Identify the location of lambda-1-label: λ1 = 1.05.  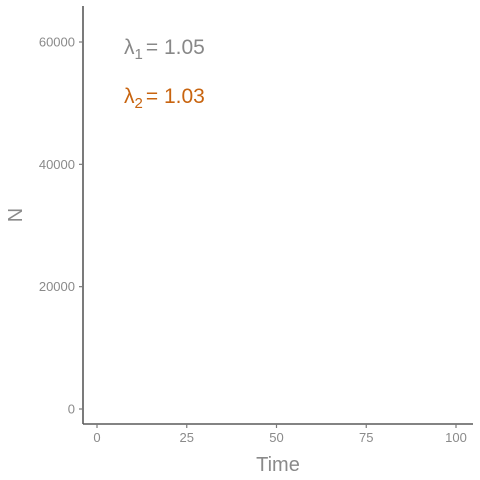
(164, 49).